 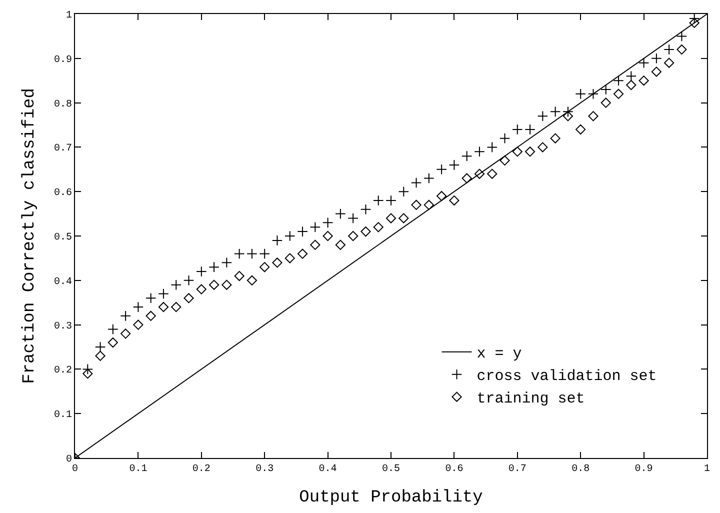 What do you see at coordinates (201, 469) in the screenshot?
I see `x-tick-label: 0.2` at bounding box center [201, 469].